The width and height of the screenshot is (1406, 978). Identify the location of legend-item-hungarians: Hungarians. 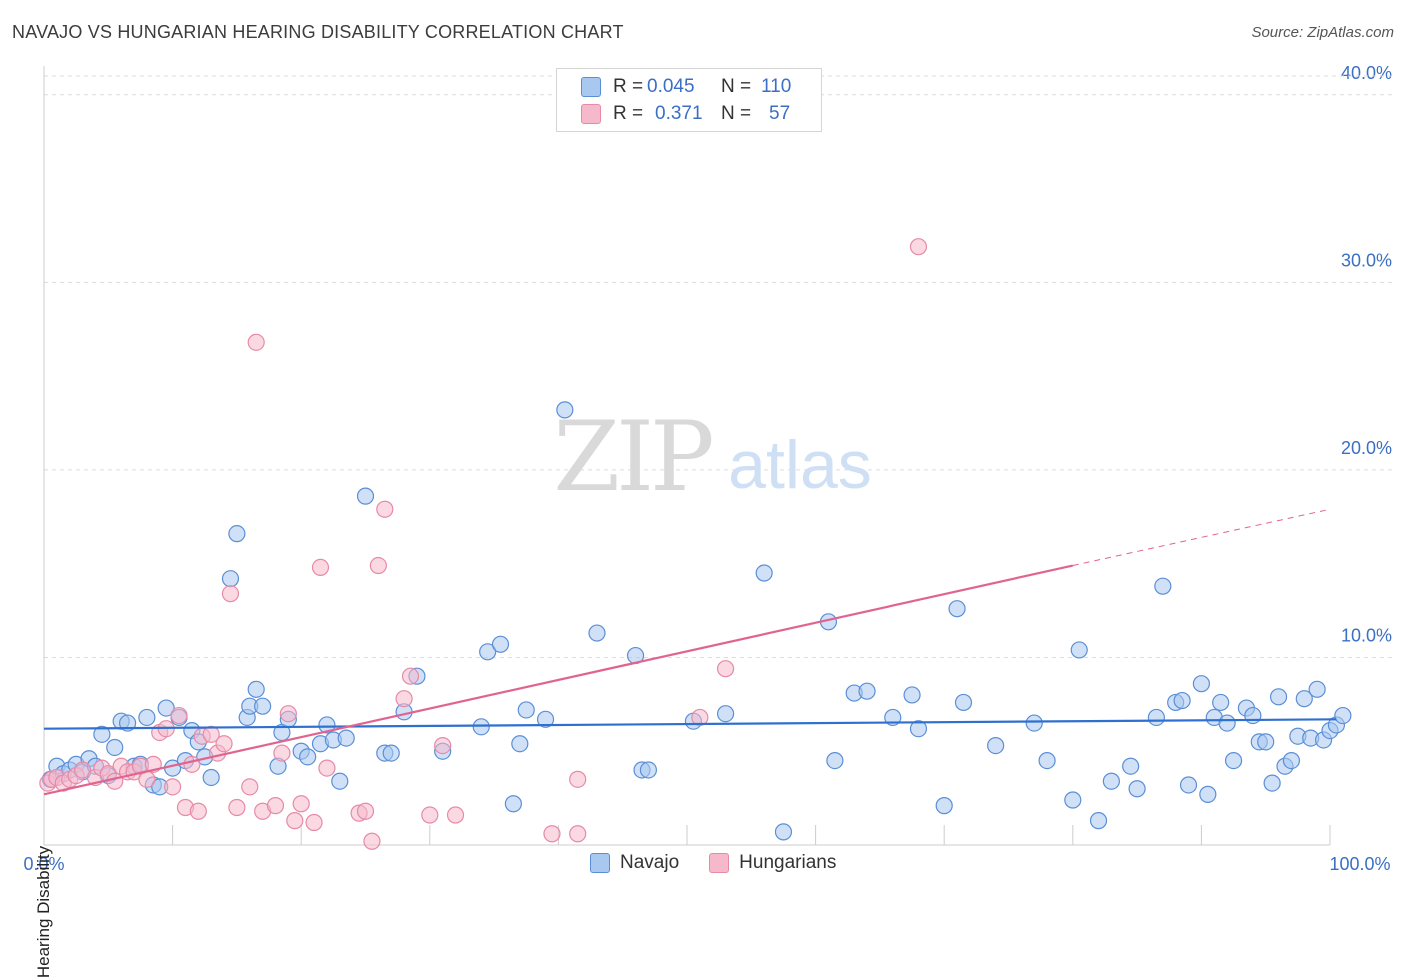
(772, 863).